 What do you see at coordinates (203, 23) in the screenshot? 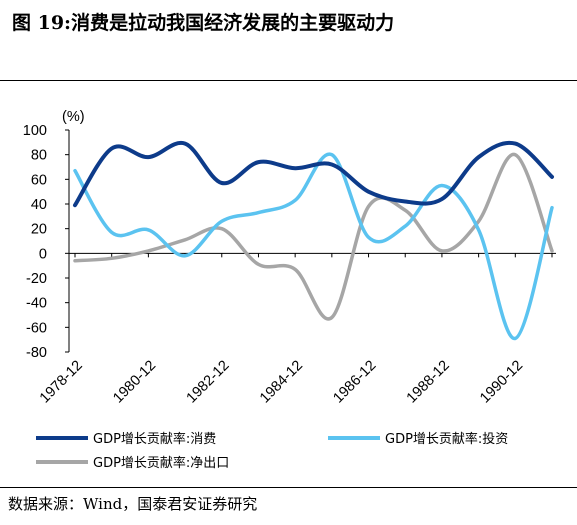
I see `chart-title: 图 19:消费是拉动我国经济发展的主要驱动力` at bounding box center [203, 23].